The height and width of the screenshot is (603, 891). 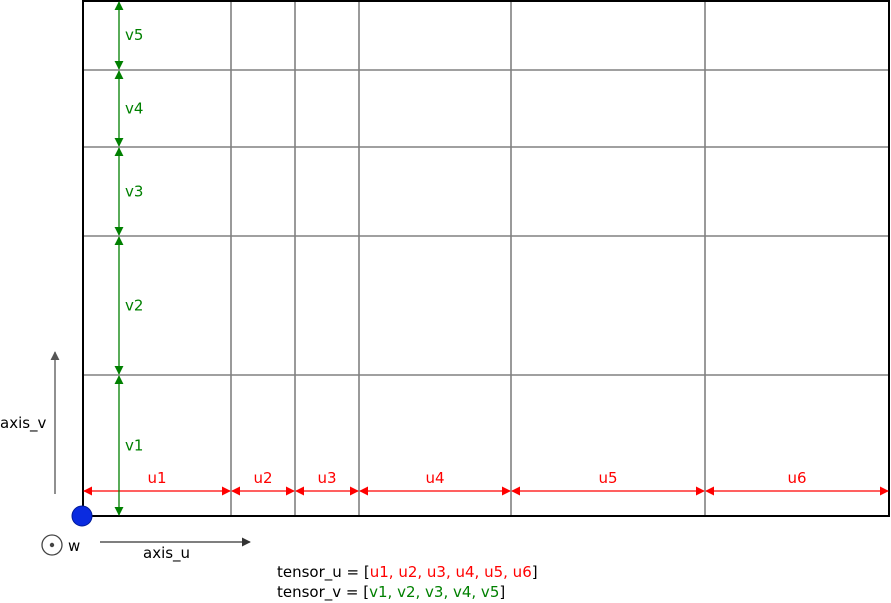 I want to click on axis-w-label: w, so click(x=74, y=546).